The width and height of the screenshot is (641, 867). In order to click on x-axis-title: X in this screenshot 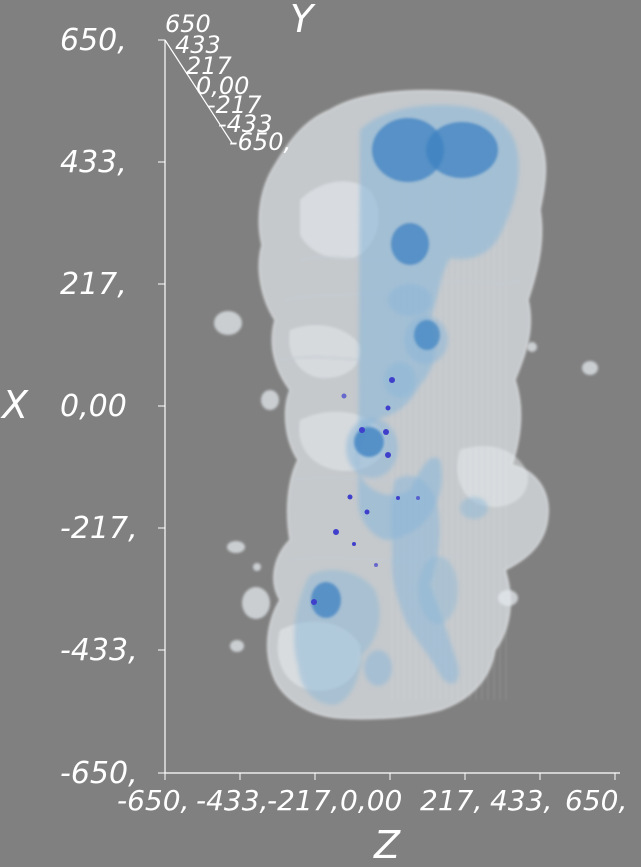, I will do `click(14, 405)`.